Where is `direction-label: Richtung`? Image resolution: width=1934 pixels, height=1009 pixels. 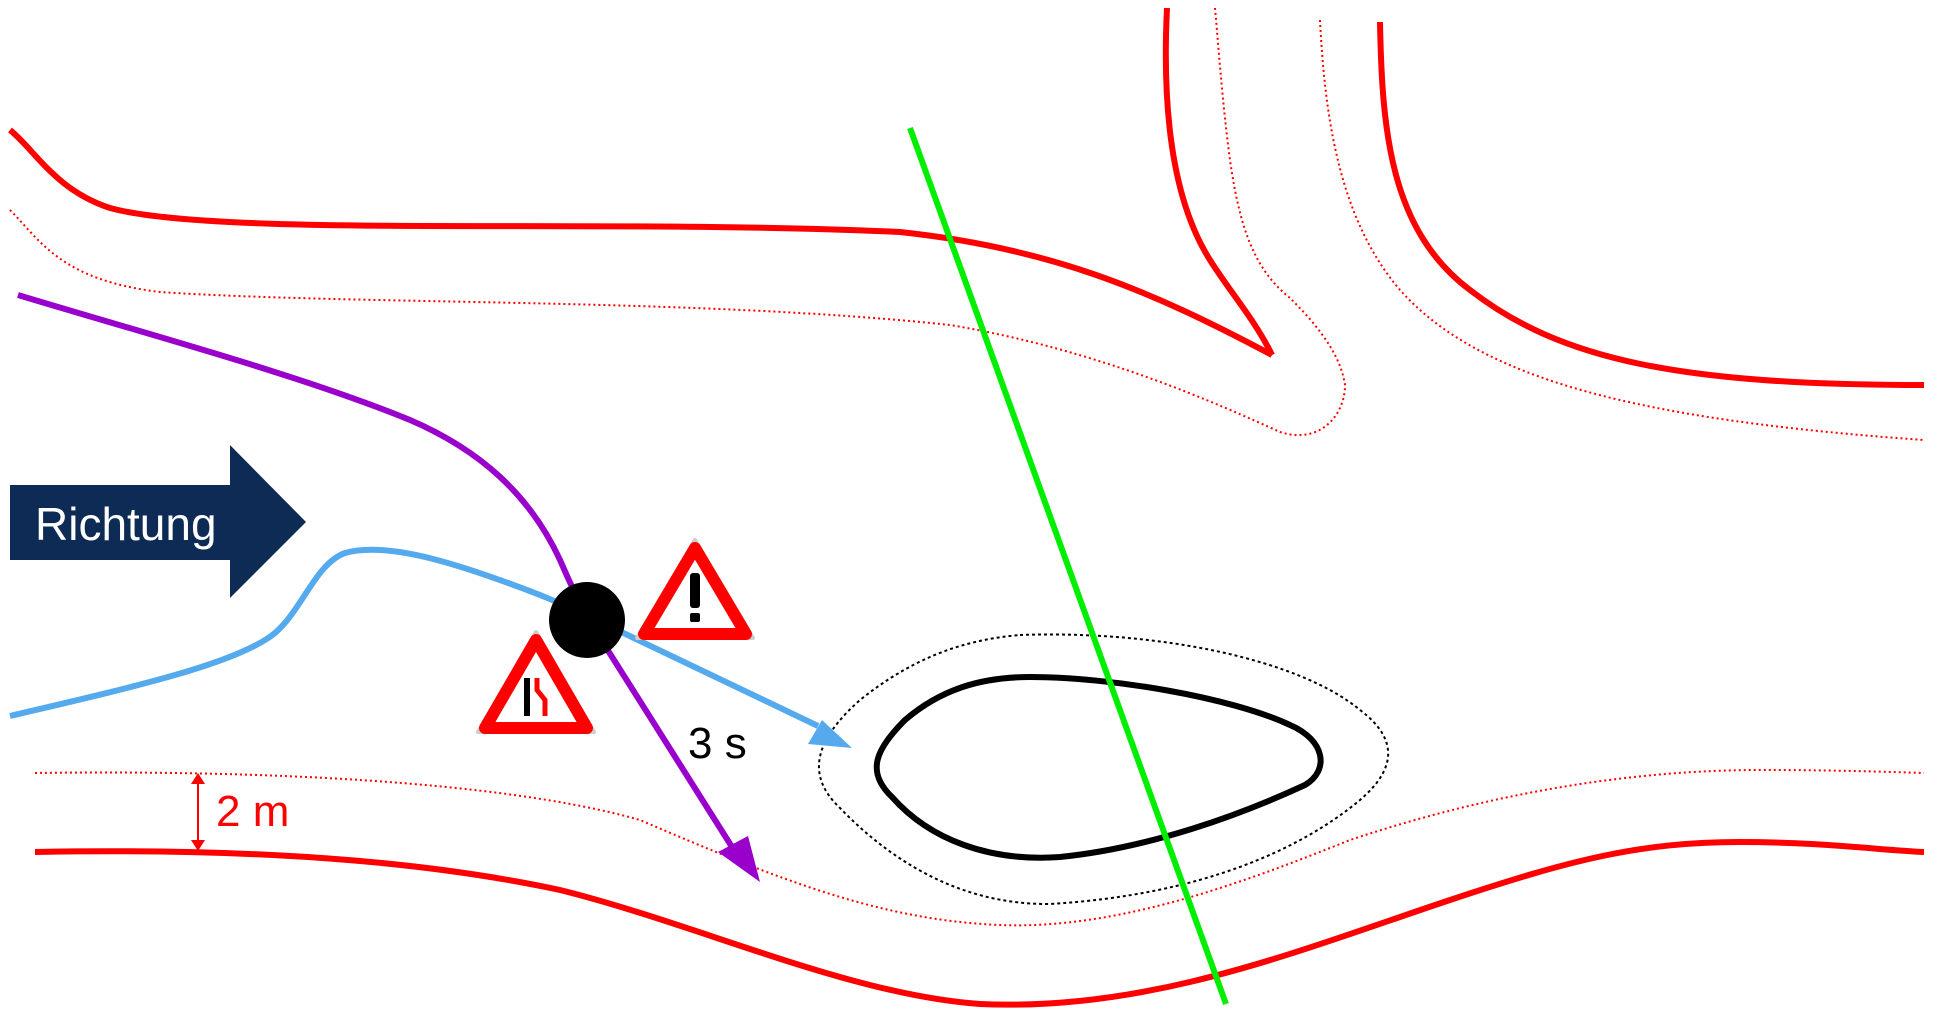
direction-label: Richtung is located at coordinates (126, 524).